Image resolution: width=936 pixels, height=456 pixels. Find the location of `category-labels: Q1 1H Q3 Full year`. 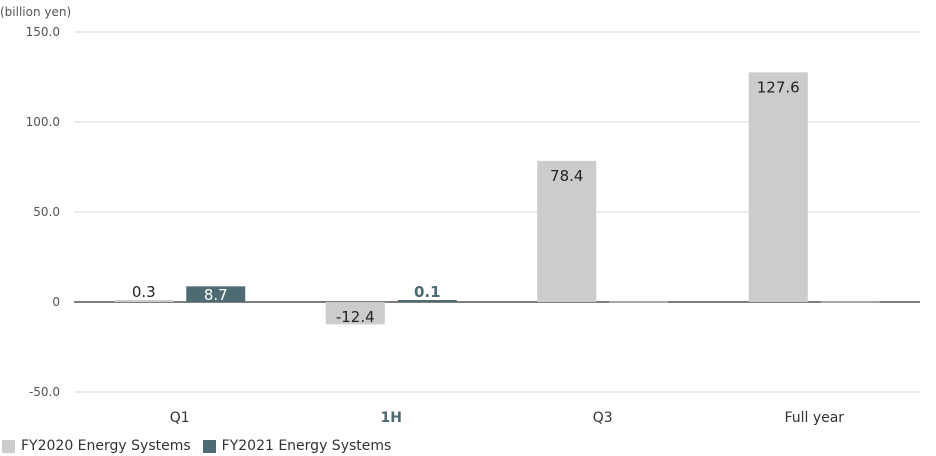

category-labels: Q1 1H Q3 Full year is located at coordinates (507, 418).